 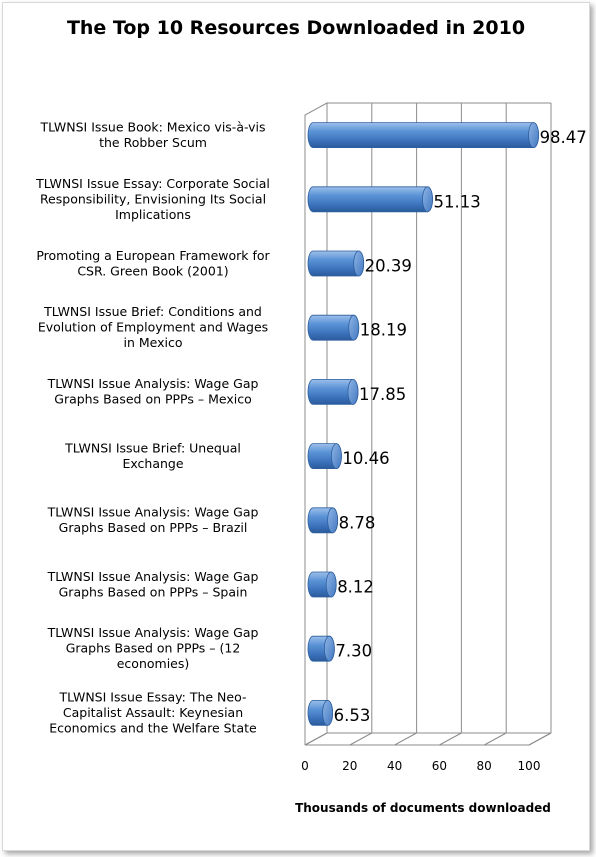 I want to click on data-label: 10.46, so click(x=365, y=458).